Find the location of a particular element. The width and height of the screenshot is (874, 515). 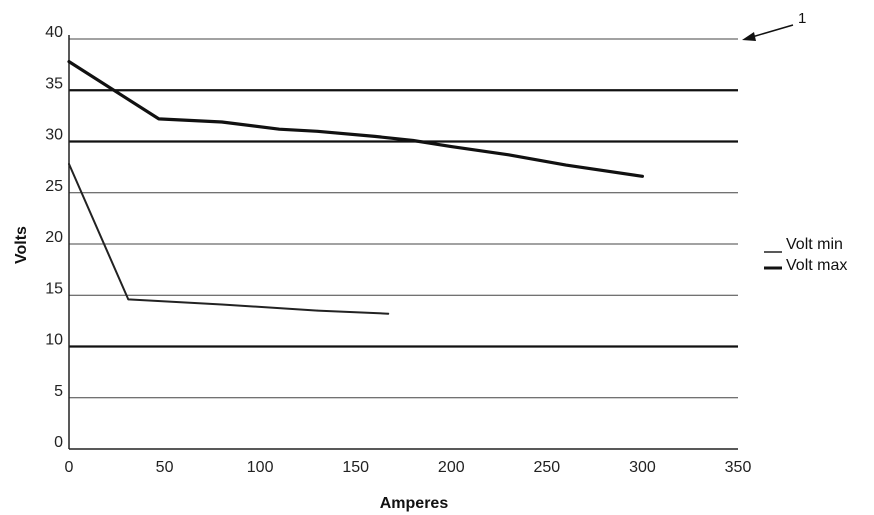

x-tick-label: 50 is located at coordinates (165, 467).